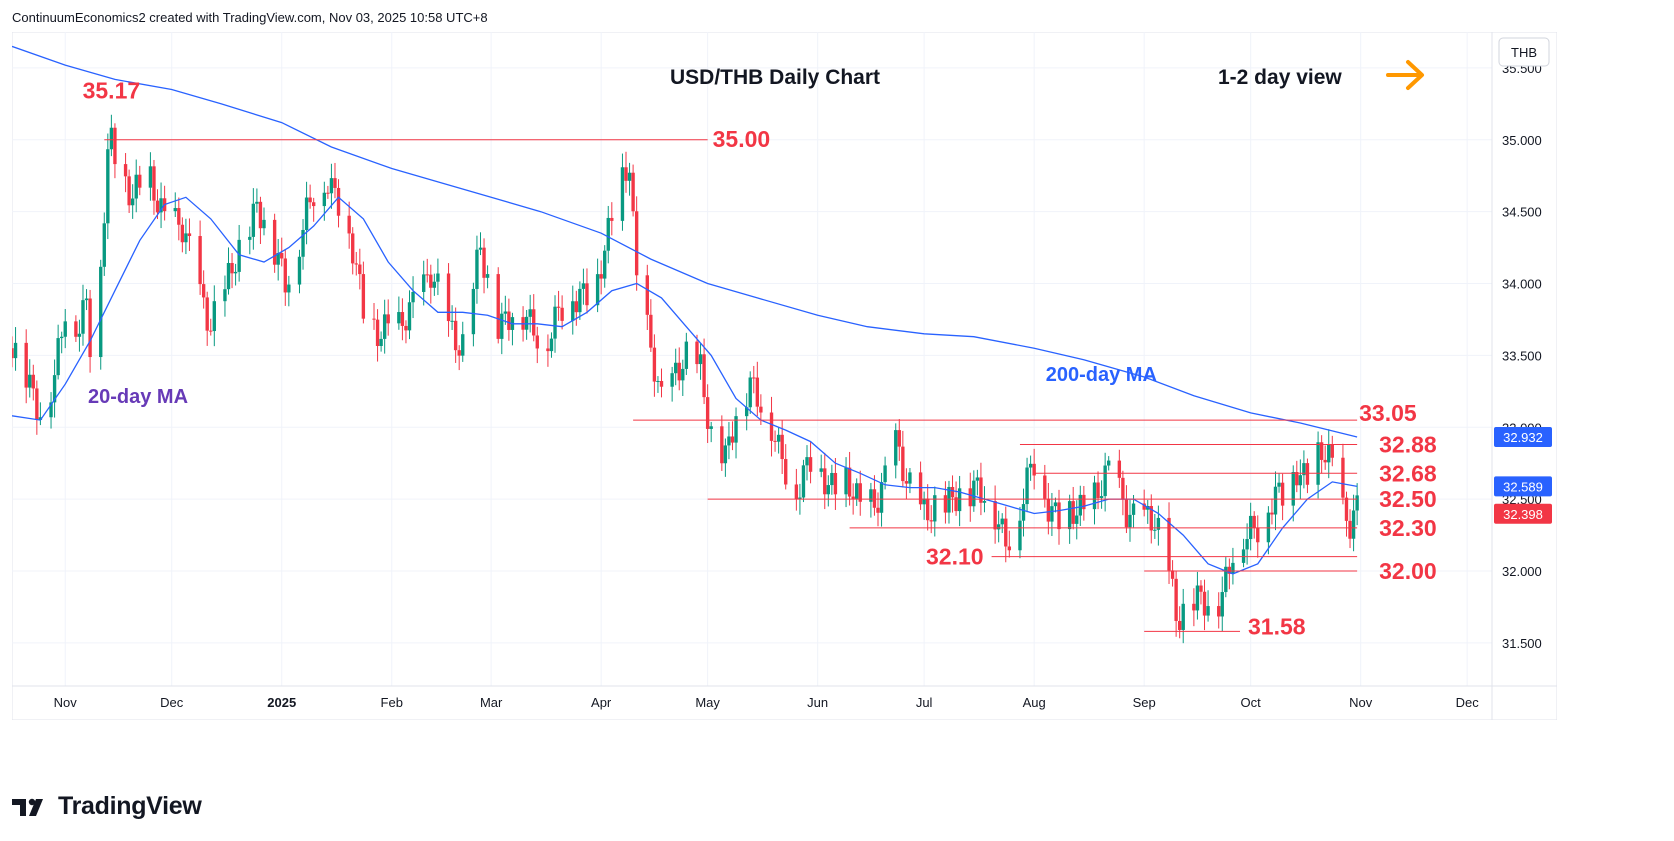 This screenshot has width=1674, height=841. I want to click on x-tick-label: Dec, so click(172, 702).